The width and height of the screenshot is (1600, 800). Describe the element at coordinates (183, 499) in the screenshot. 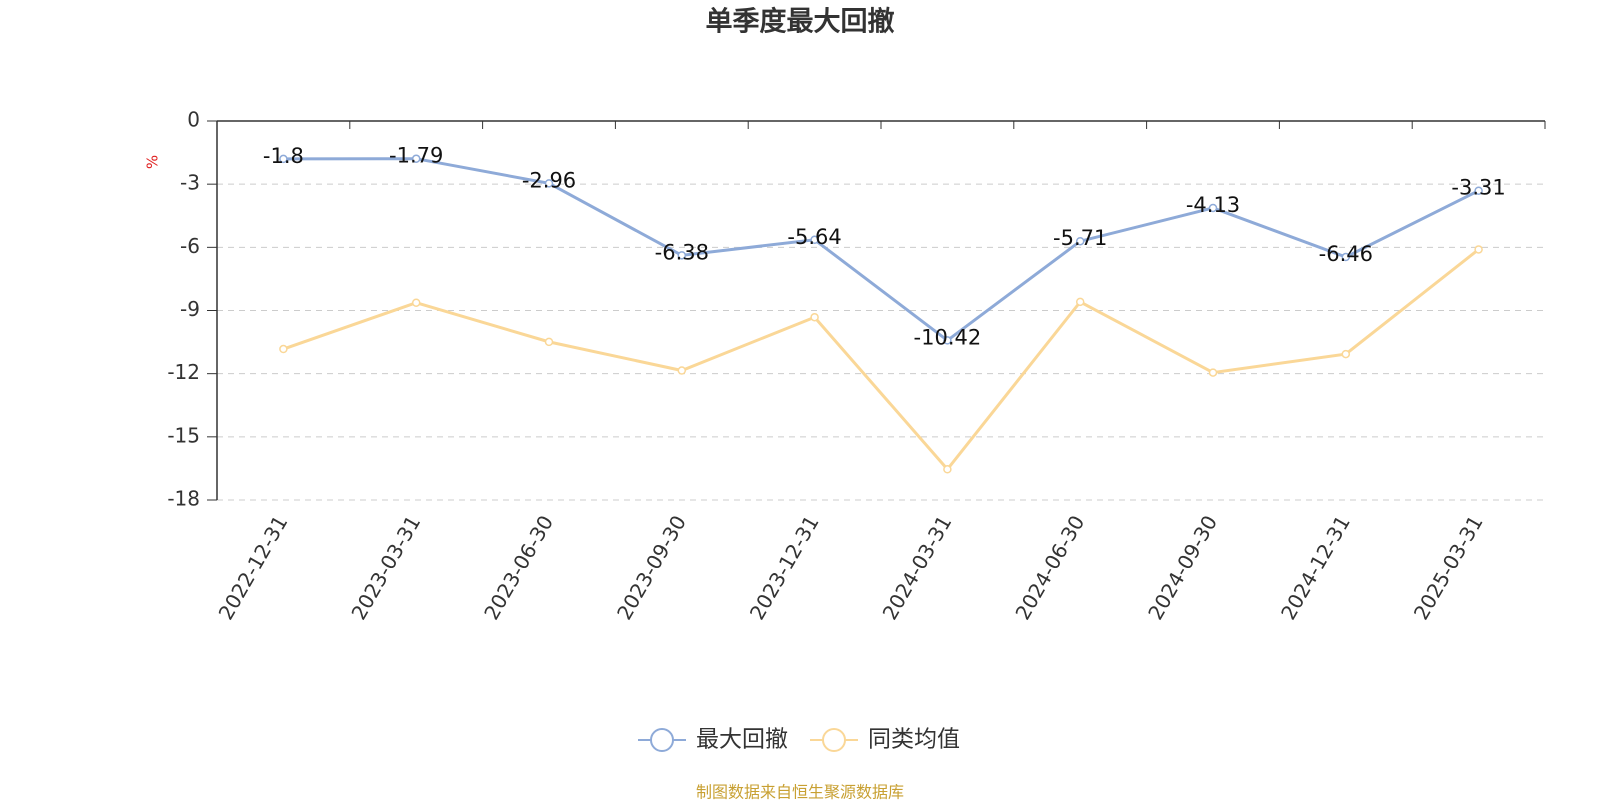

I see `y-tick-label: -18` at that location.